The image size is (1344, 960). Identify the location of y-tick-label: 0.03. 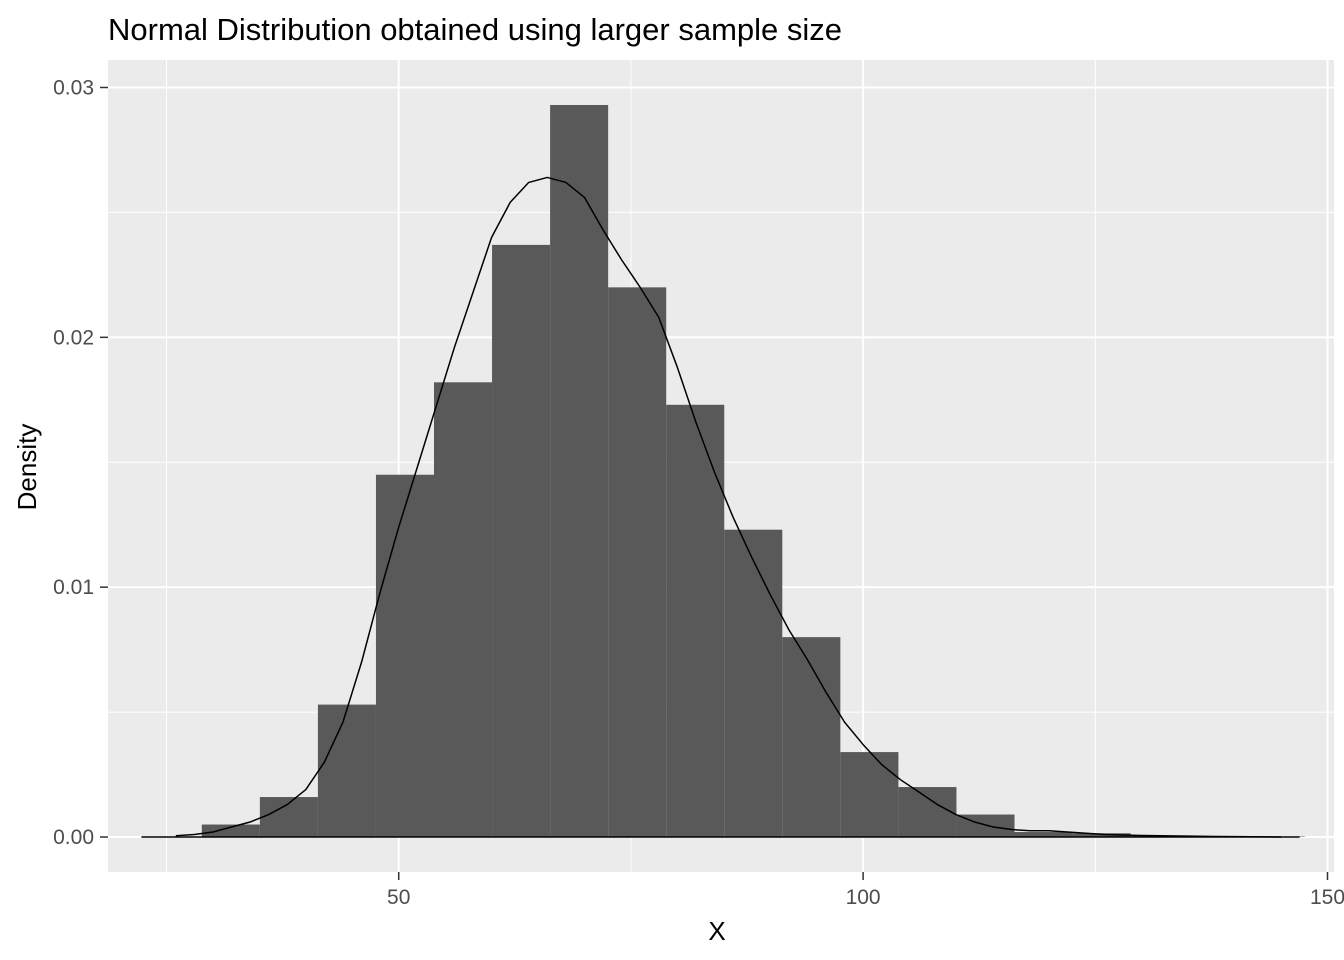
(73, 87).